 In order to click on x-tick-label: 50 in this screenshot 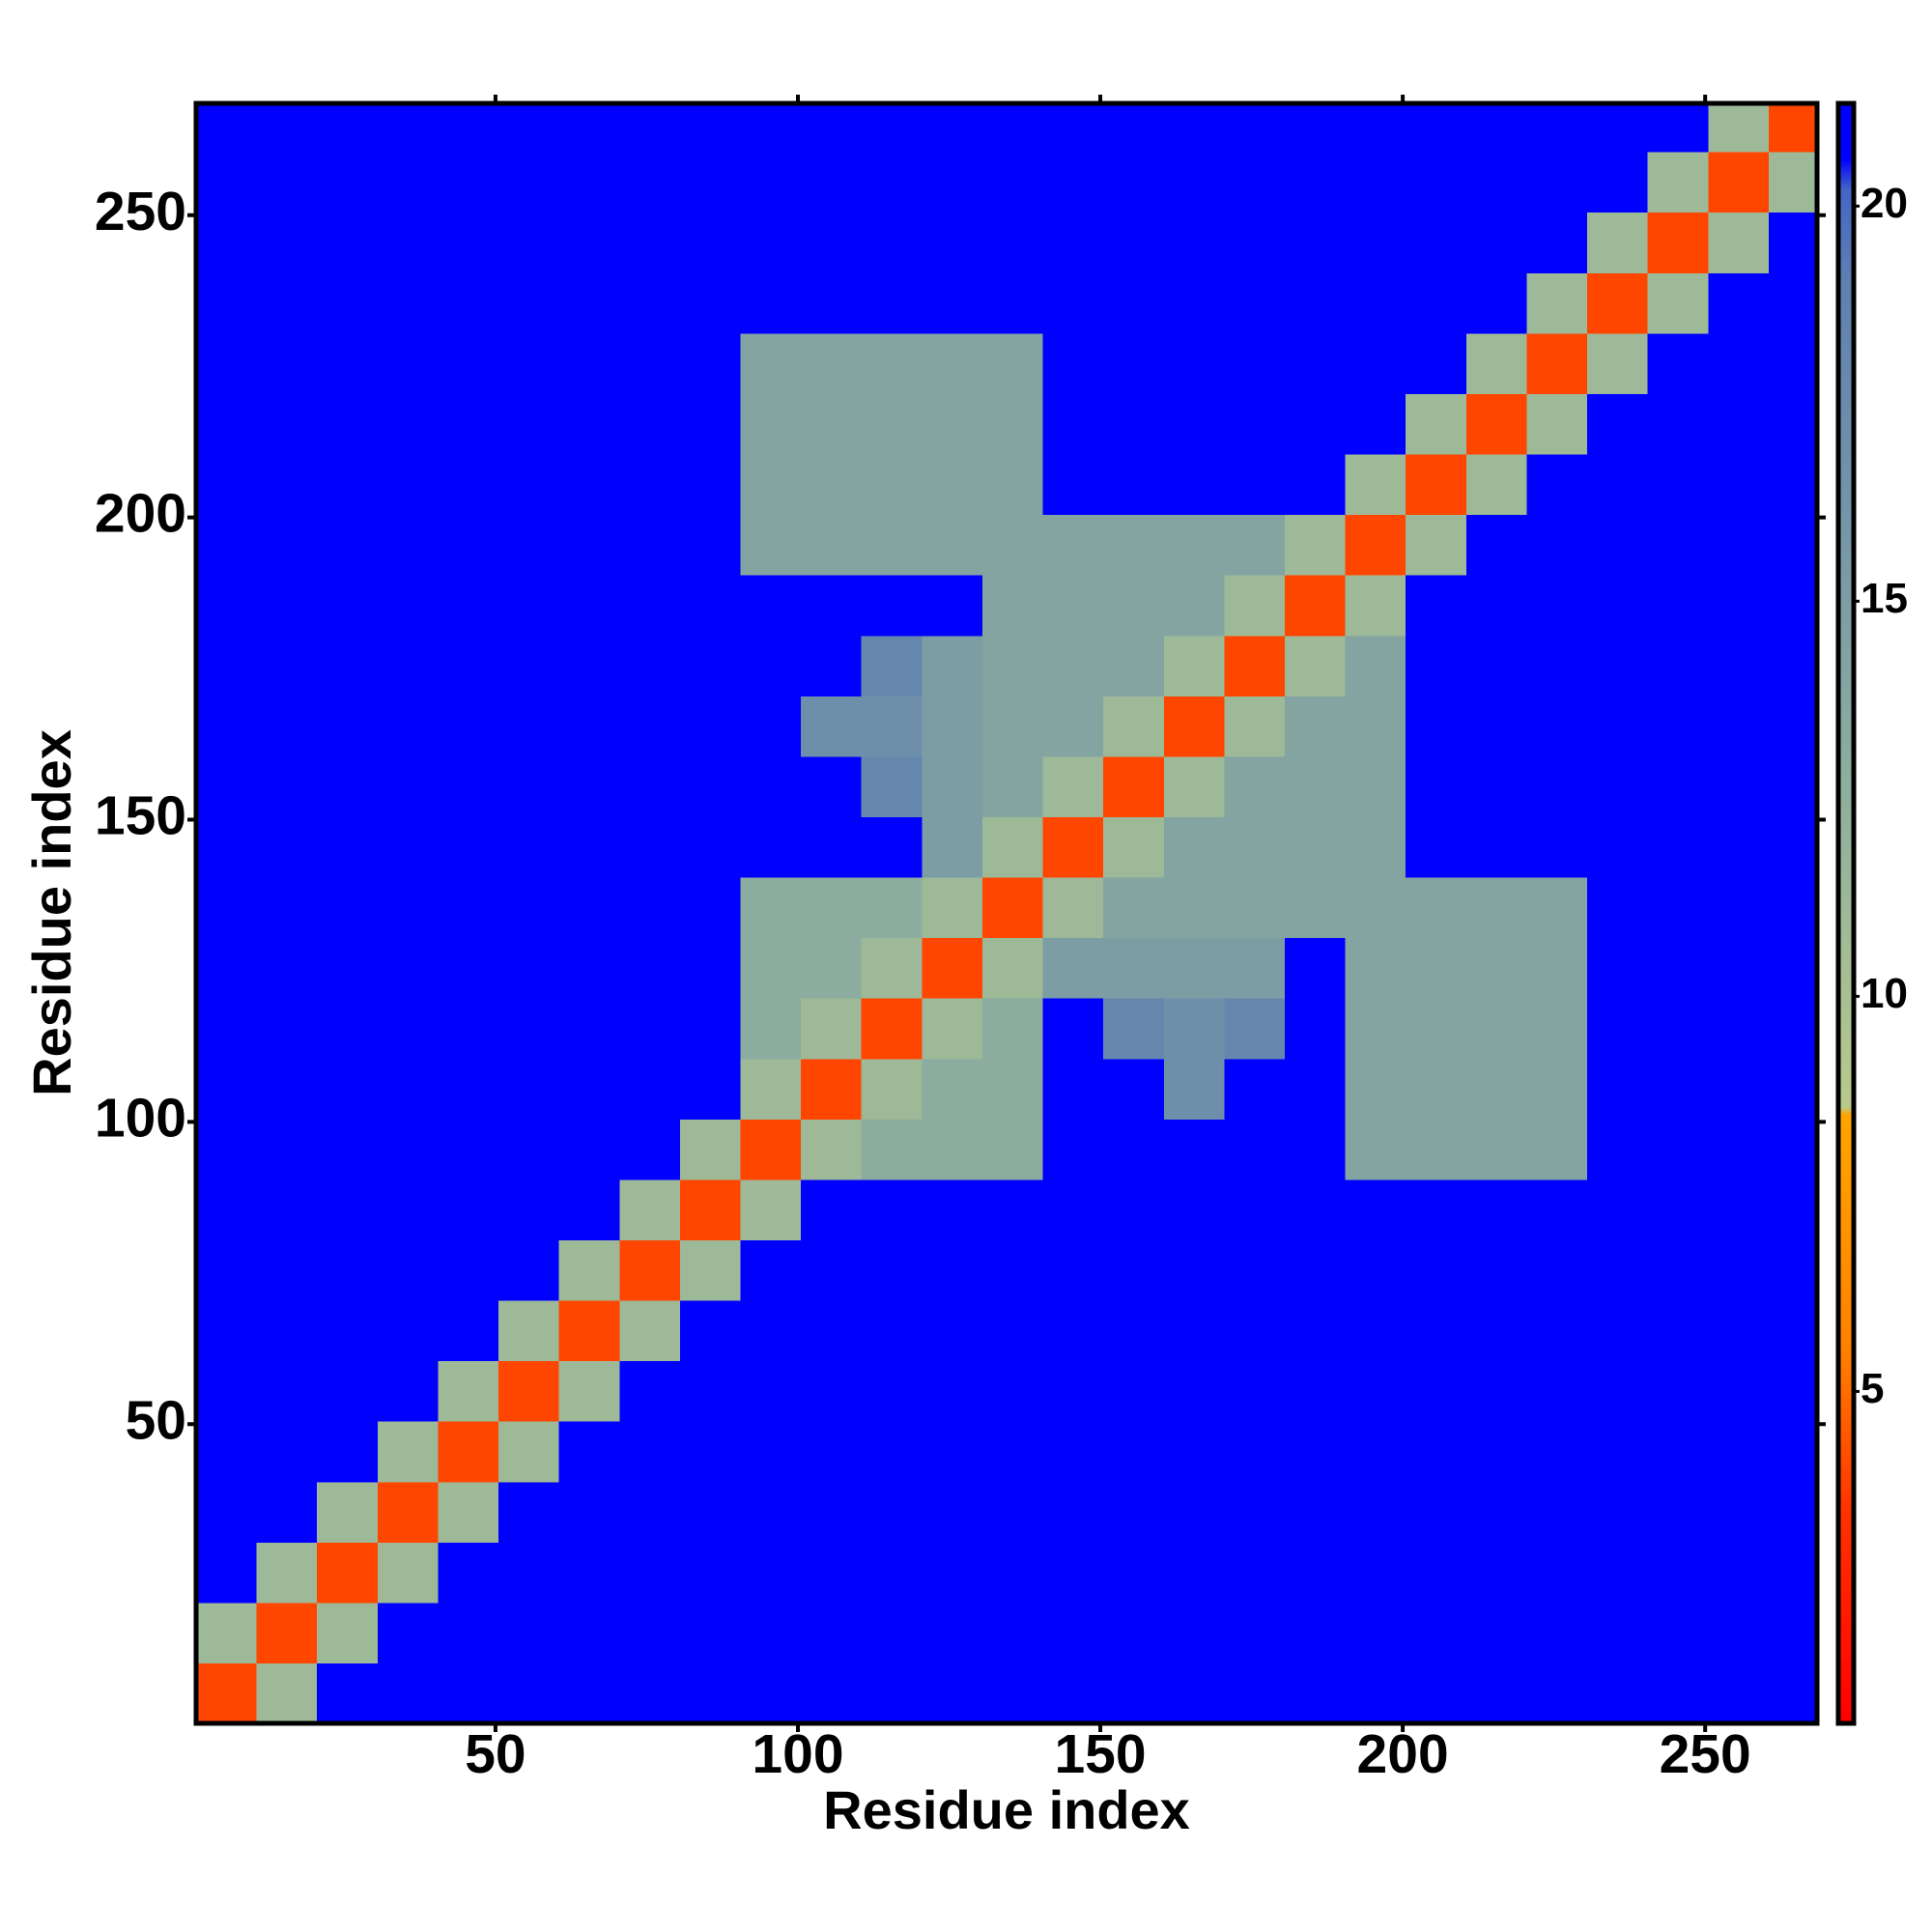, I will do `click(495, 1754)`.